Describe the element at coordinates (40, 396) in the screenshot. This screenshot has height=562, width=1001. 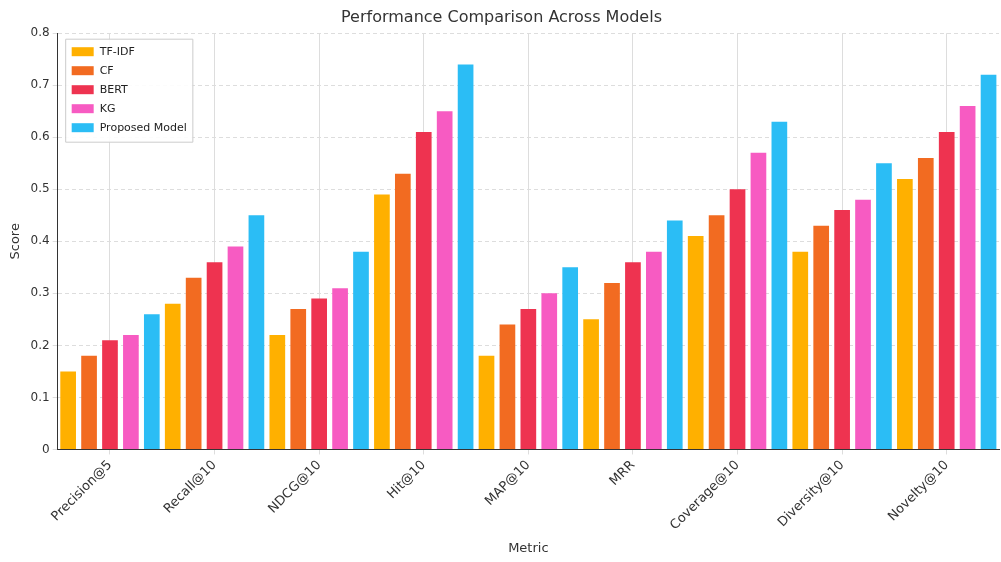
I see `y-tick-label: 0.1` at that location.